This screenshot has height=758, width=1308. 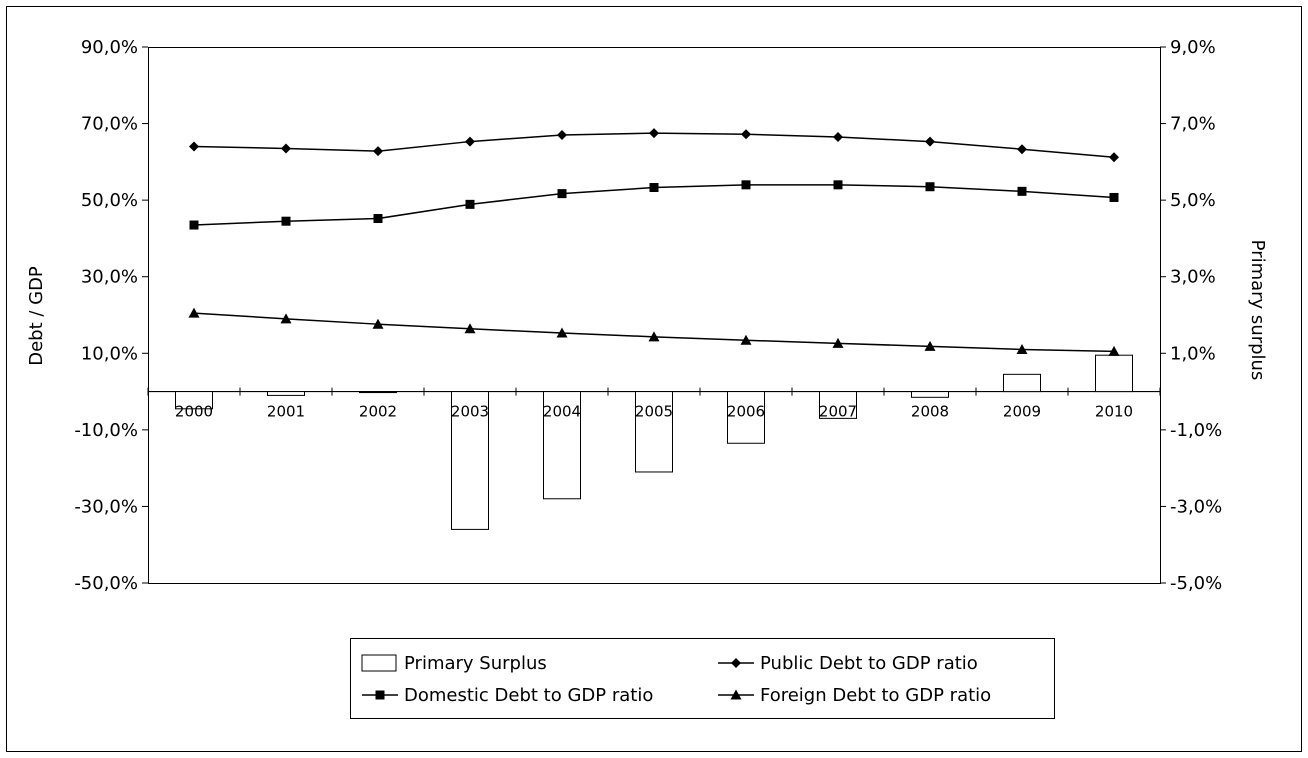 What do you see at coordinates (379, 663) in the screenshot?
I see `legend-swatch-primary-surplus` at bounding box center [379, 663].